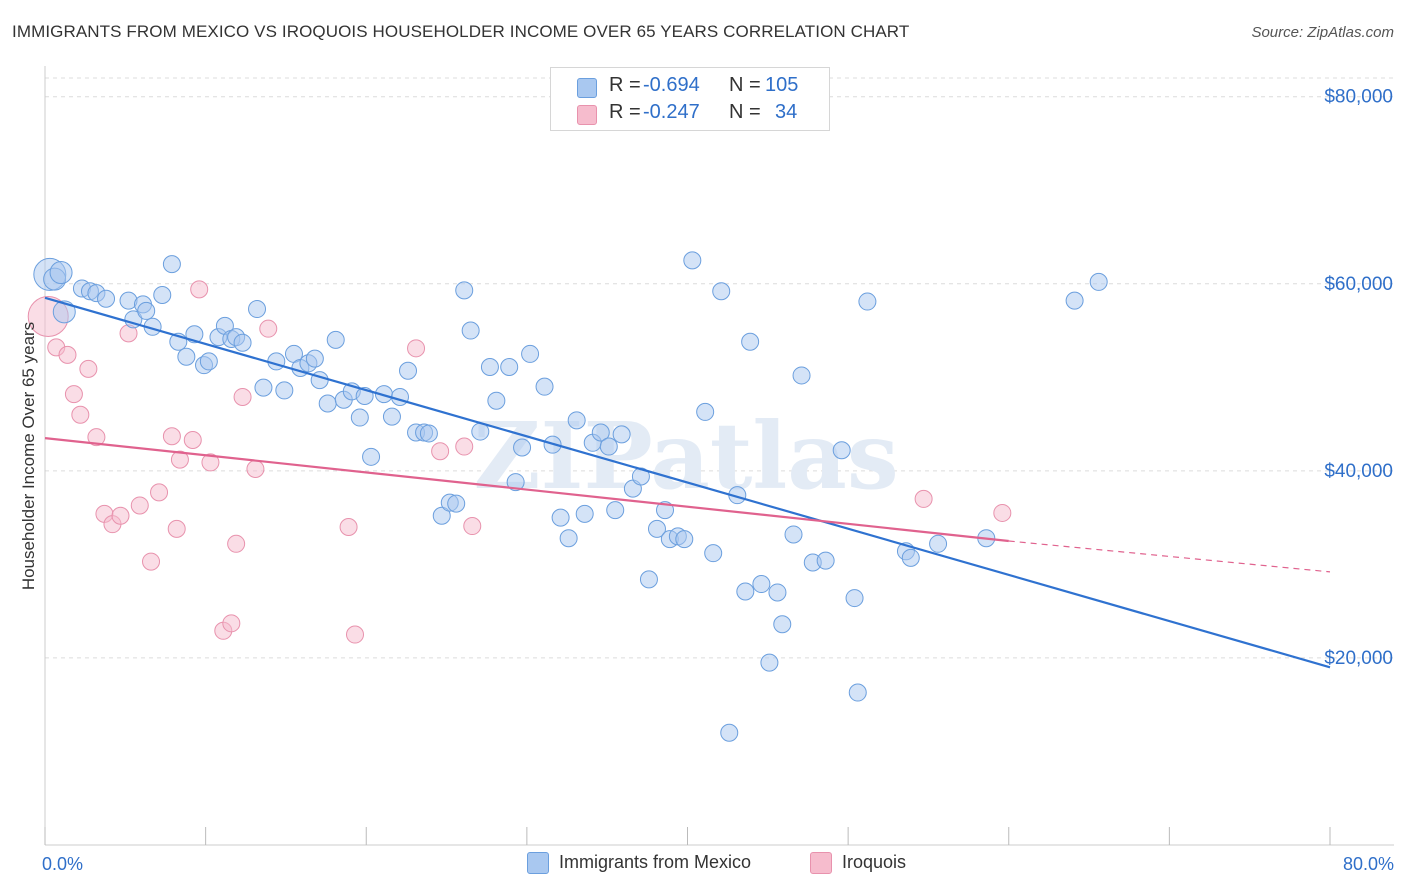 This screenshot has height=892, width=1406. I want to click on legend-swatch-iroquois, so click(821, 863).